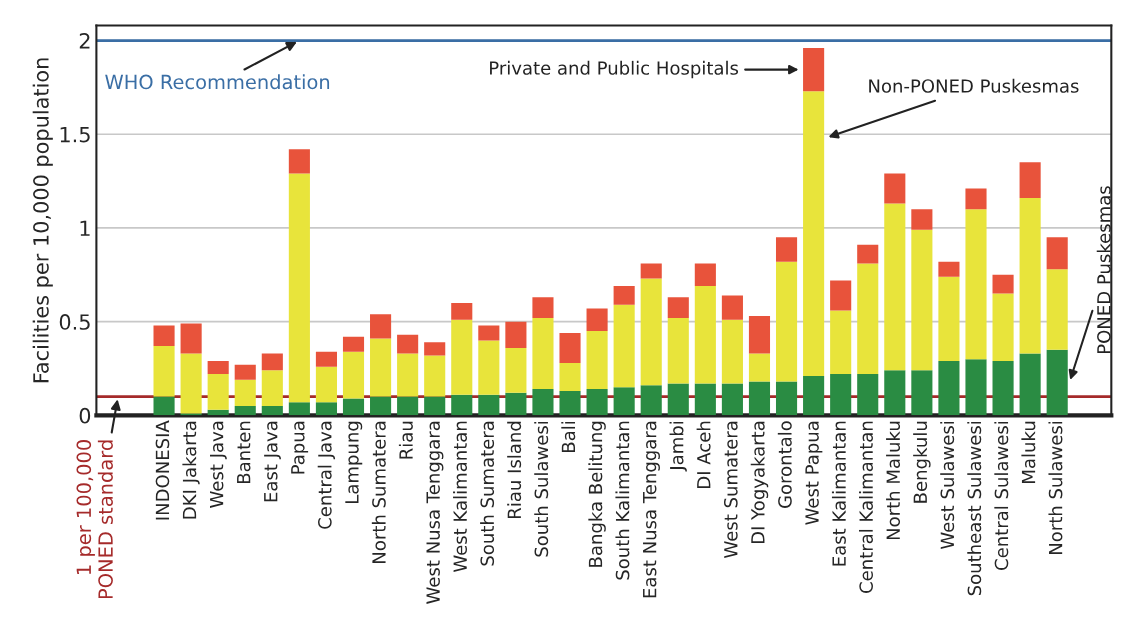 This screenshot has height=639, width=1134. What do you see at coordinates (1028, 452) in the screenshot?
I see `x-tick-label: Maluku` at bounding box center [1028, 452].